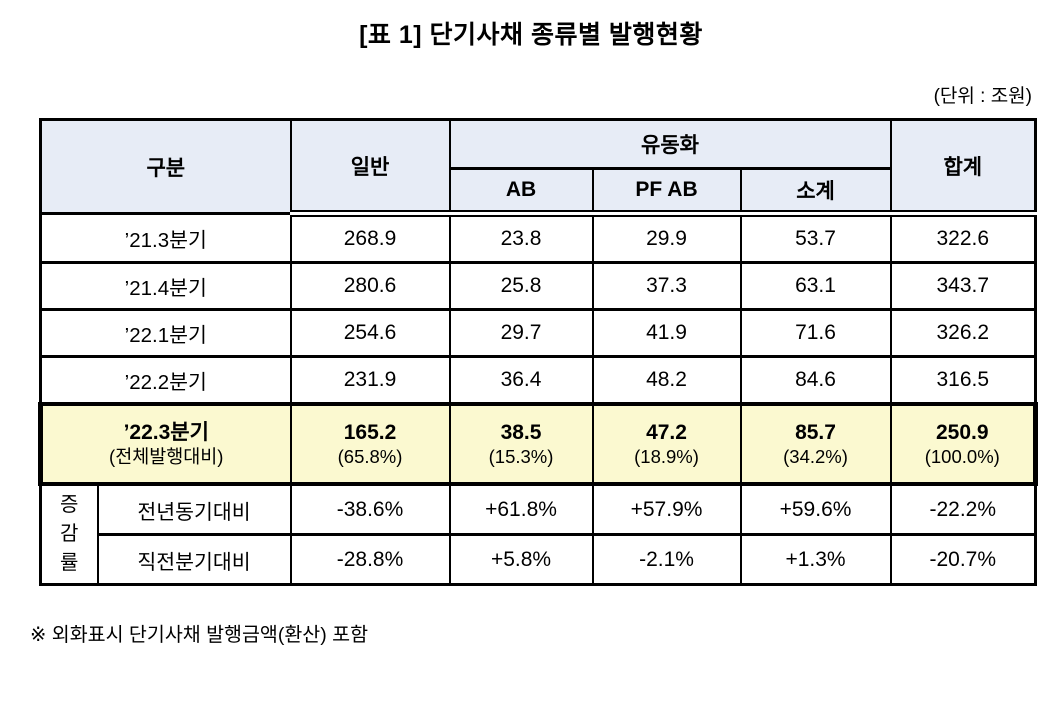  What do you see at coordinates (815, 457) in the screenshot?
I see `highlight-share: (34.2%)` at bounding box center [815, 457].